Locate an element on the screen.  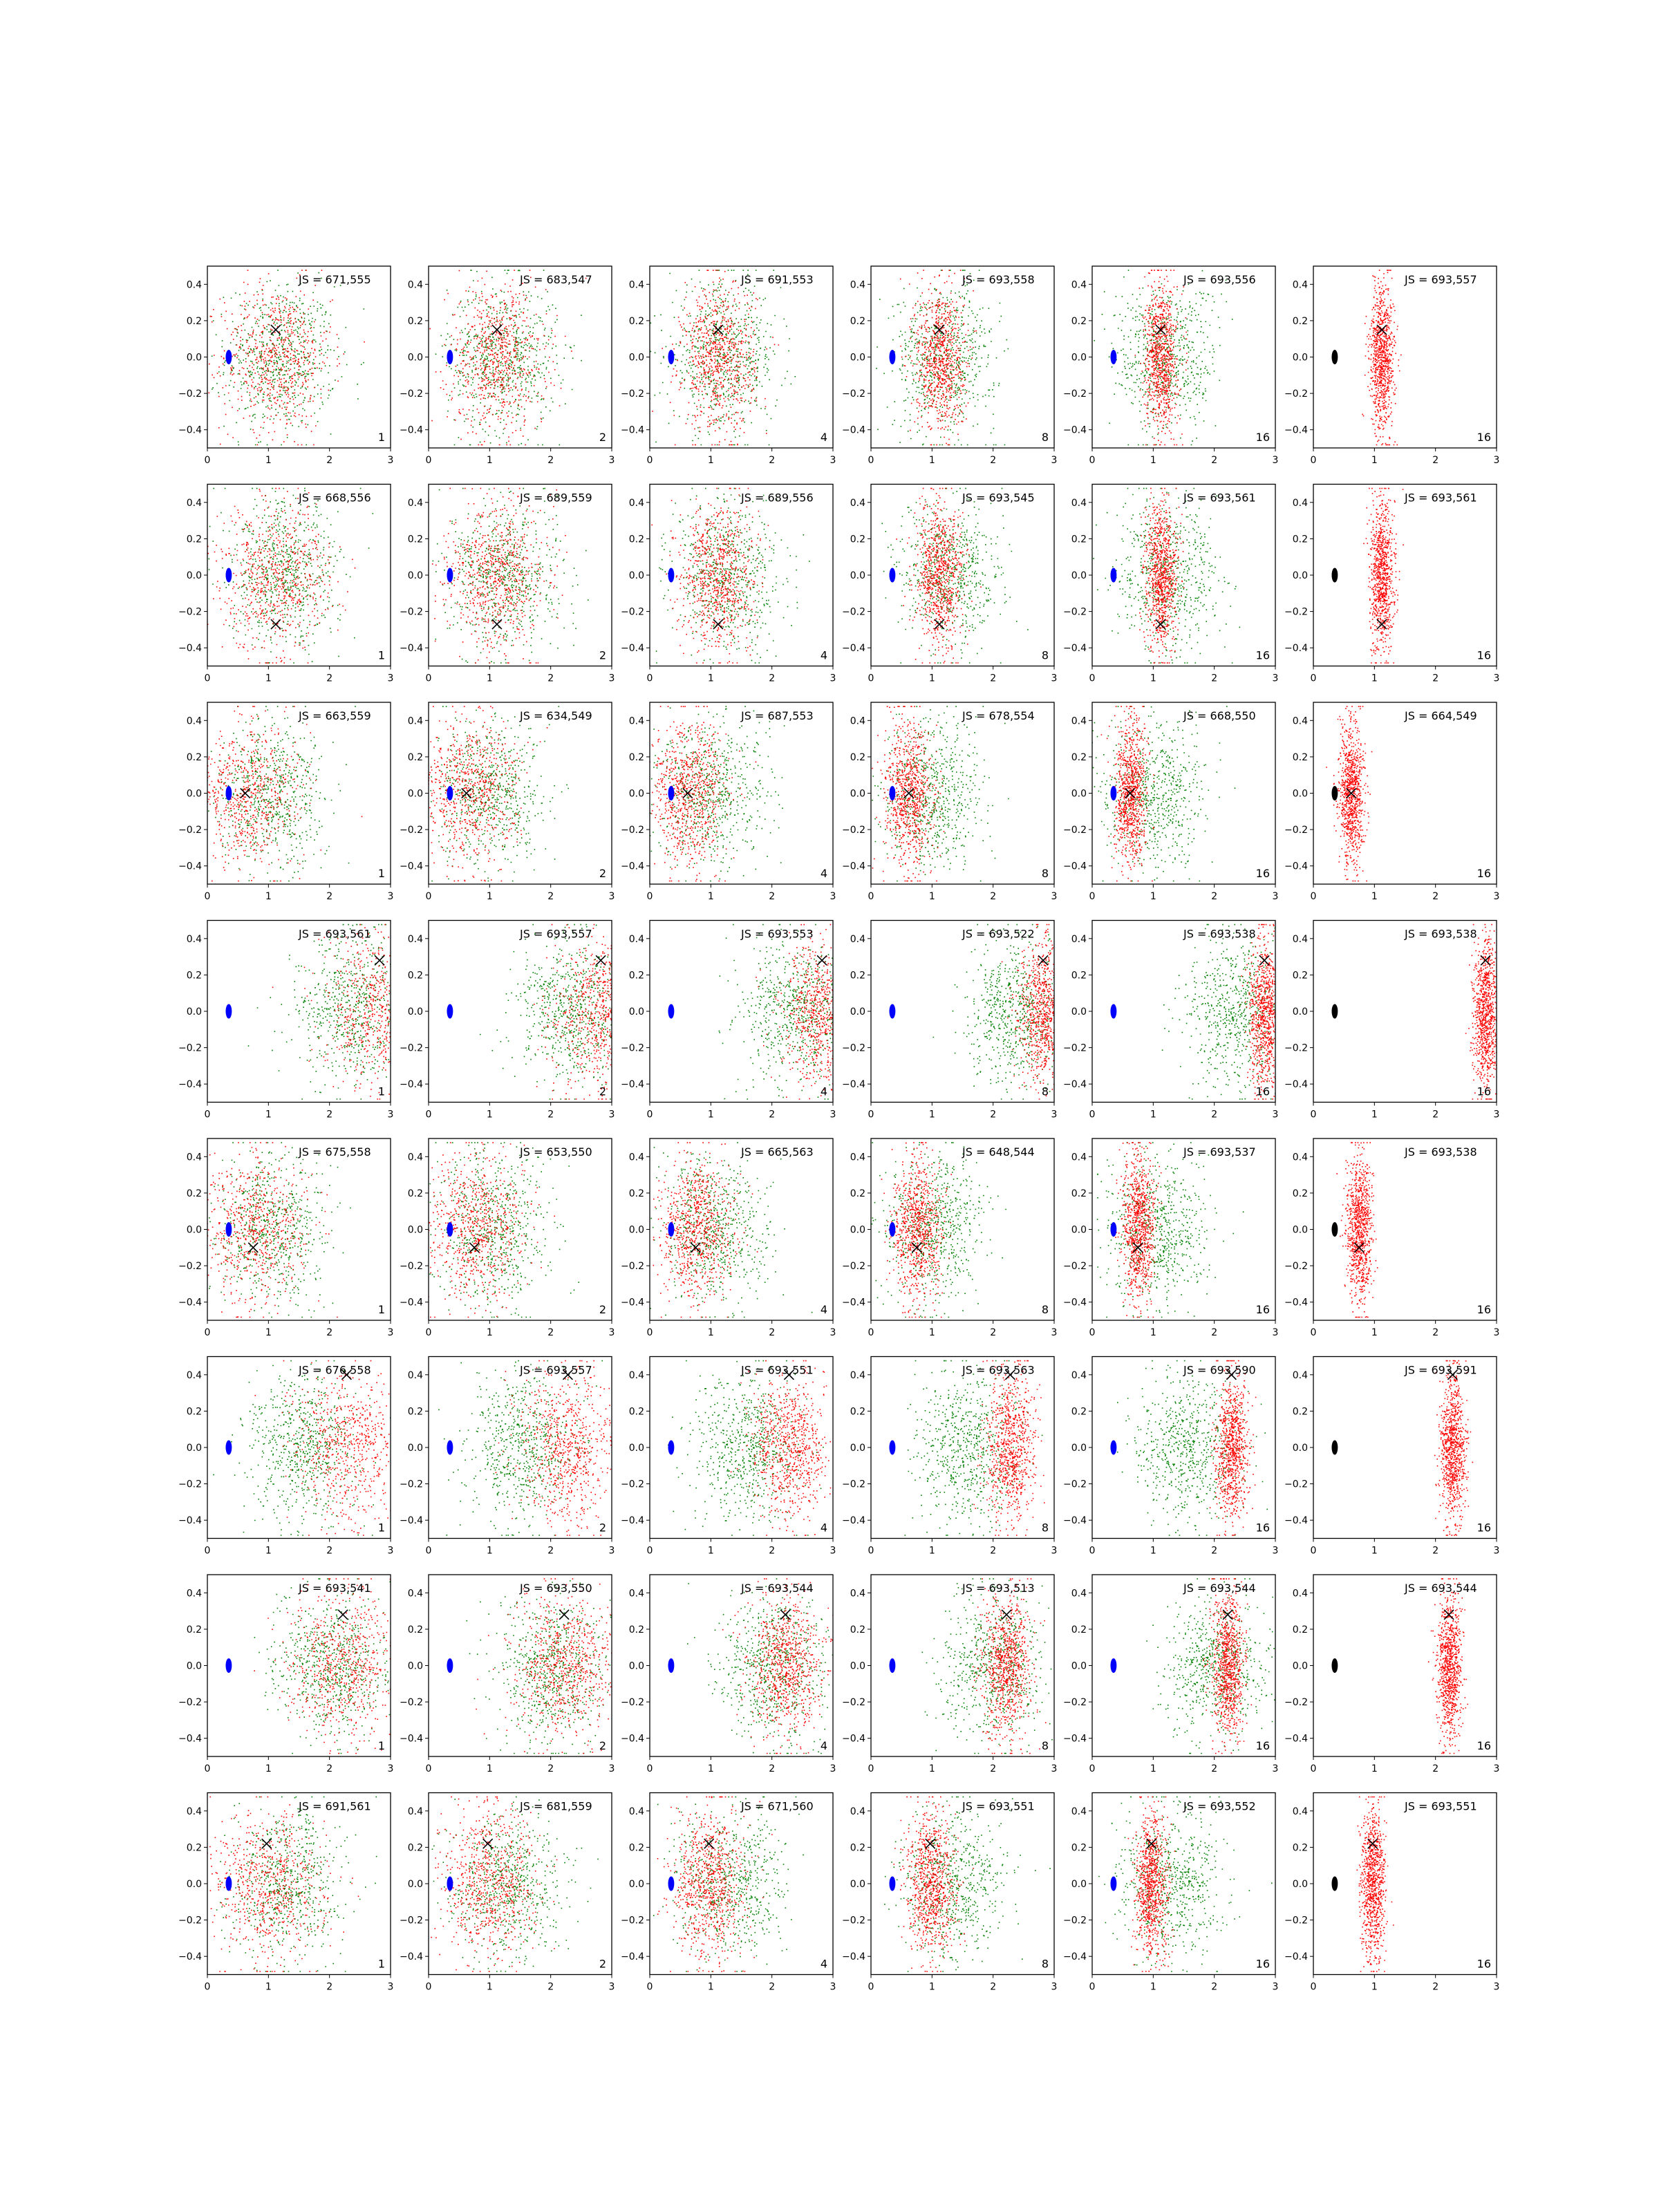
js-annotation: JS = 693,553 is located at coordinates (777, 934).